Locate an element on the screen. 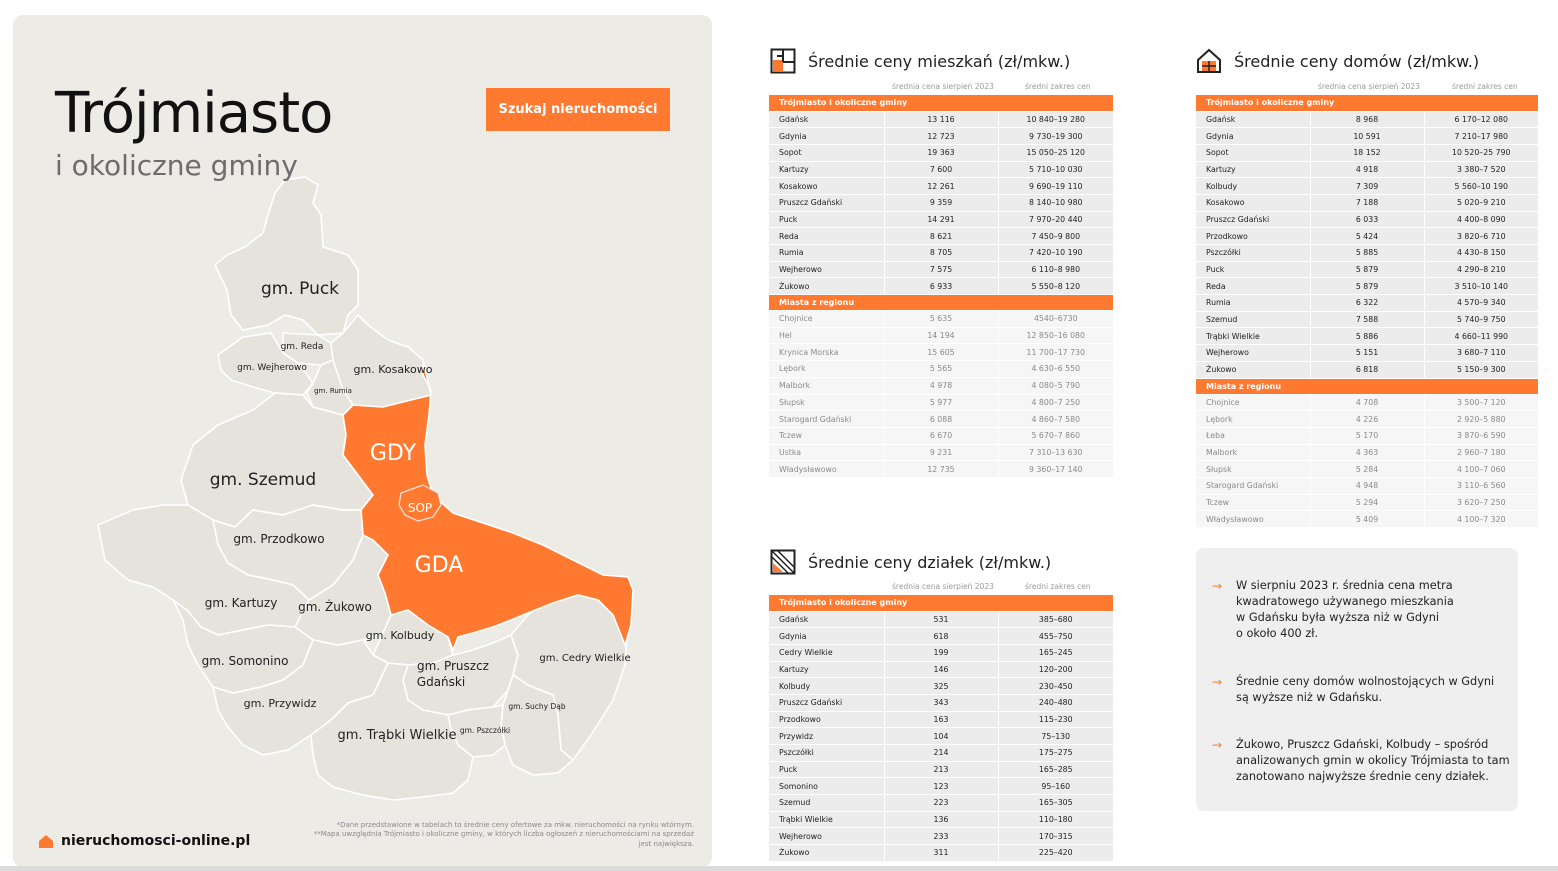  cell-price-range: 4540–6730 is located at coordinates (1055, 319).